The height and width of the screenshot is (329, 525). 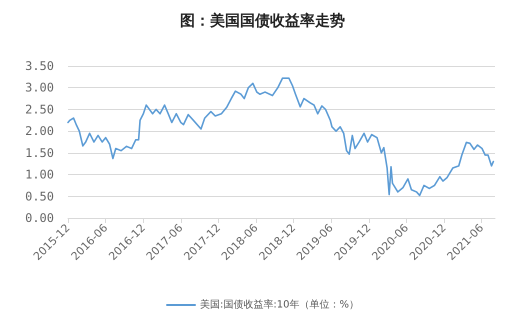 I want to click on y-tick-label: 1.50, so click(x=39, y=153).